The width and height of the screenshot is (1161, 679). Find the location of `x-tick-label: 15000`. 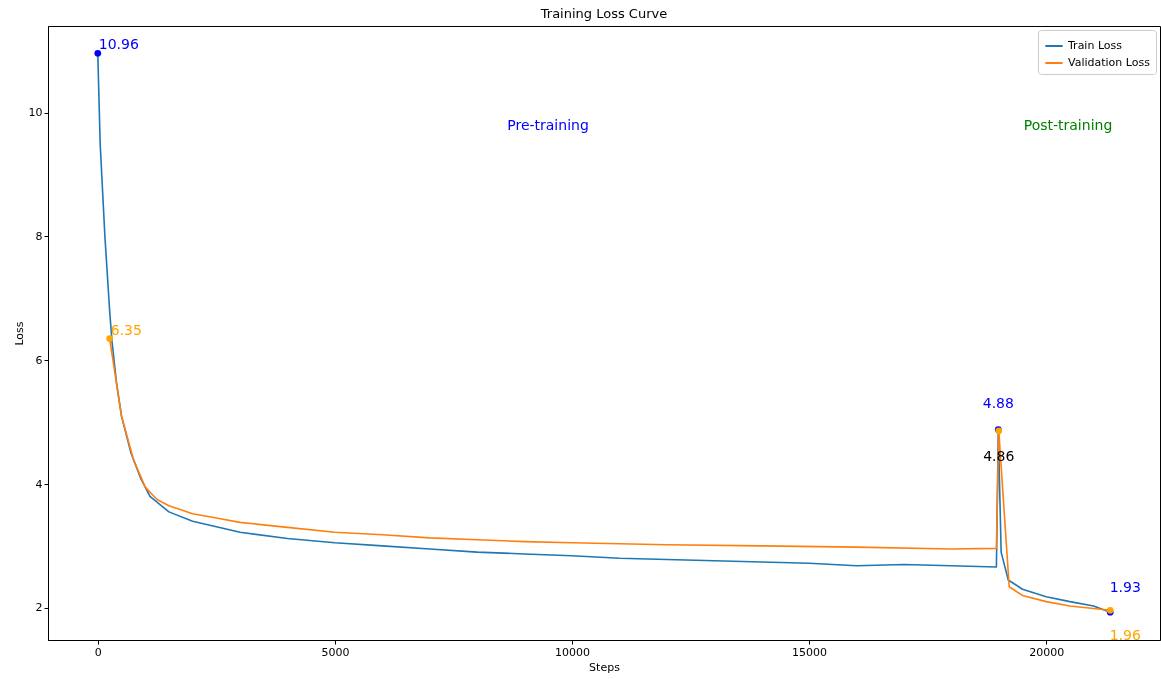

x-tick-label: 15000 is located at coordinates (810, 652).